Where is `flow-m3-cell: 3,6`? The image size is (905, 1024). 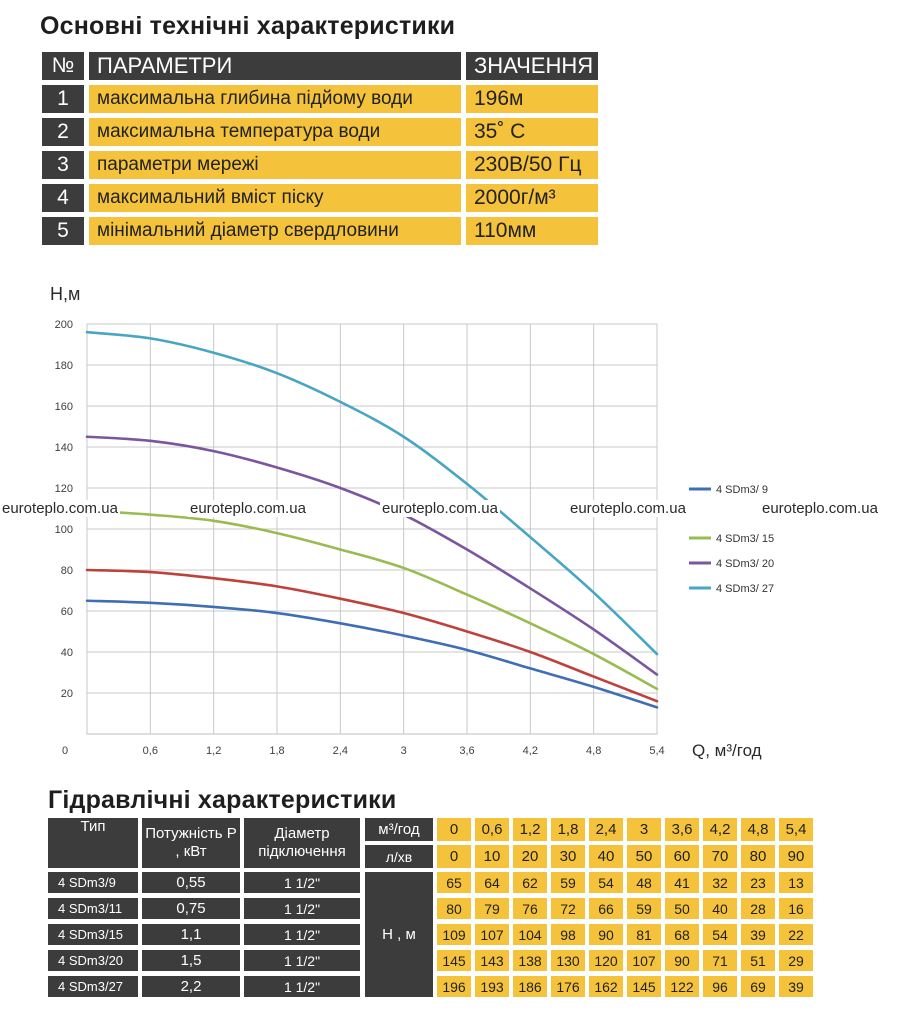 flow-m3-cell: 3,6 is located at coordinates (682, 829).